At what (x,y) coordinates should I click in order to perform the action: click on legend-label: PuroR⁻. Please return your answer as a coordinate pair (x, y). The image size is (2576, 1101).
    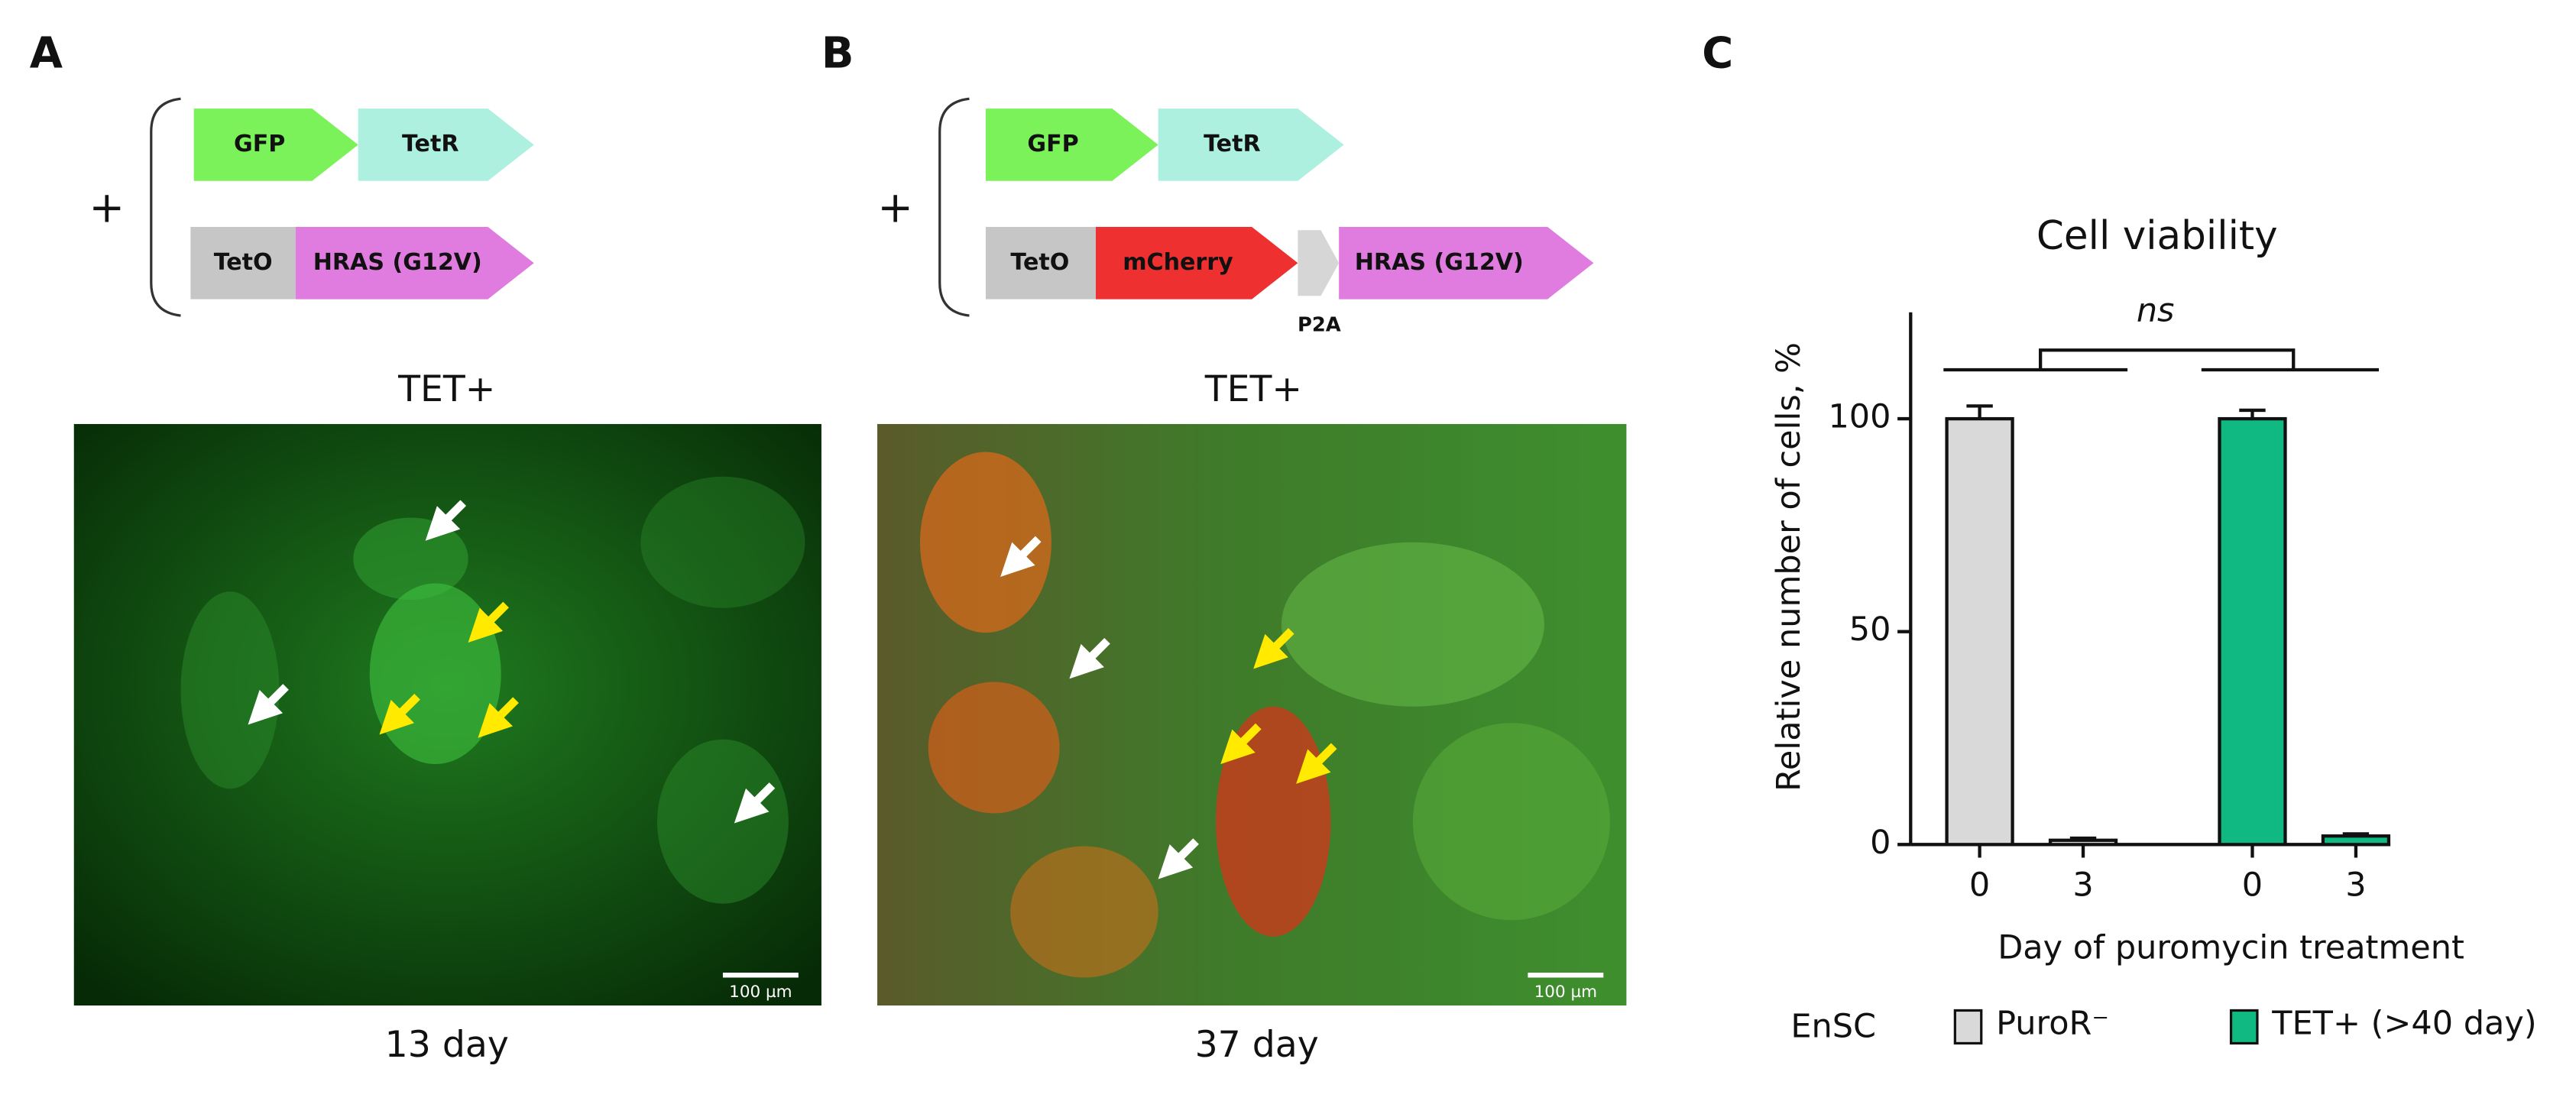
    Looking at the image, I should click on (2053, 1023).